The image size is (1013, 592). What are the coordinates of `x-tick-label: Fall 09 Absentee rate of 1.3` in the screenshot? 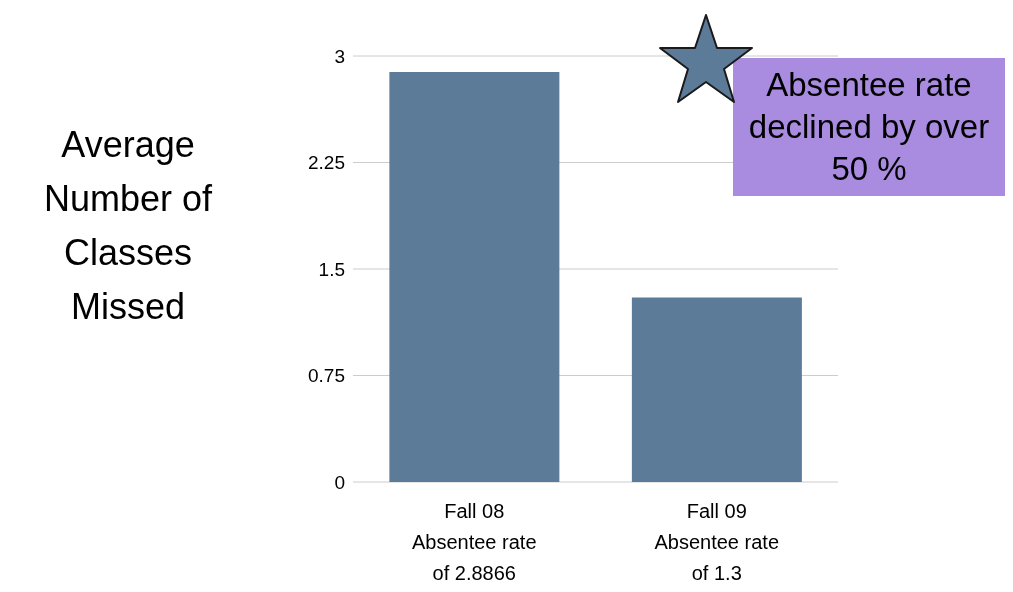 It's located at (717, 542).